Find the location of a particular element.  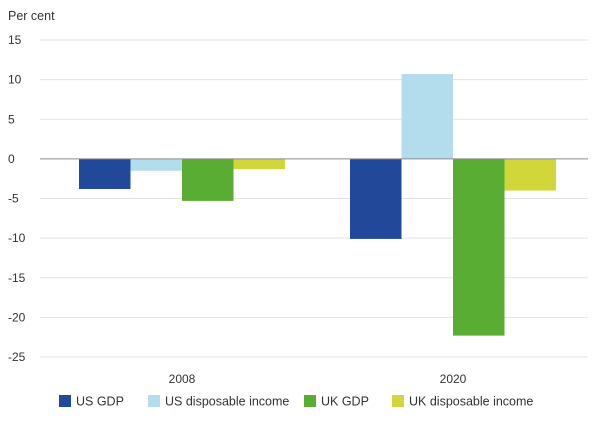

legend-label: US GDP is located at coordinates (100, 402).